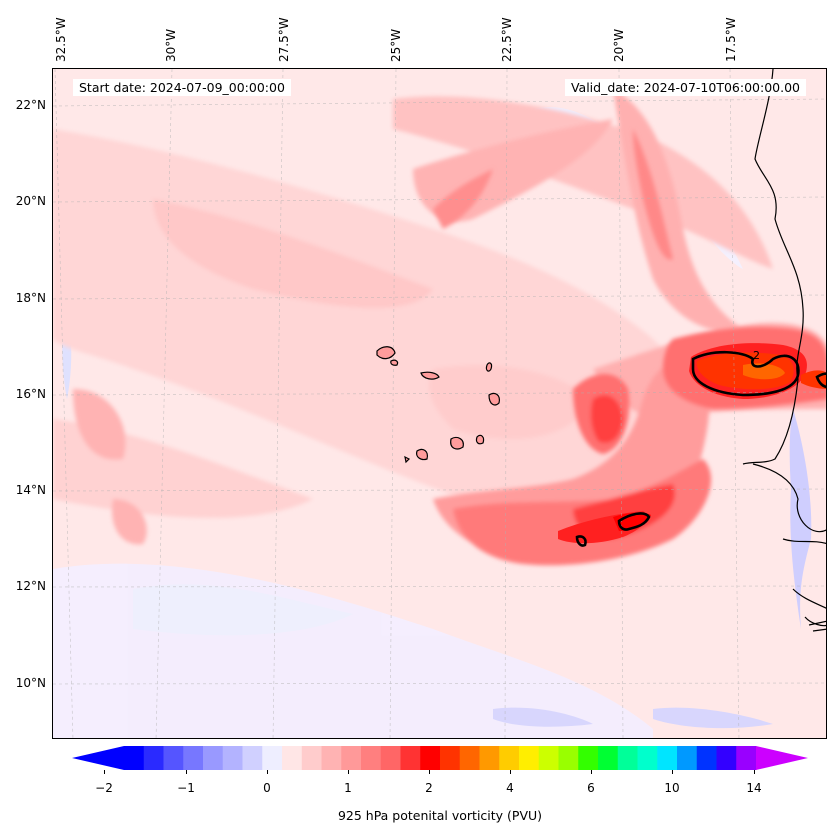 The image size is (837, 836). Describe the element at coordinates (756, 355) in the screenshot. I see `contour-label-2: 2` at that location.